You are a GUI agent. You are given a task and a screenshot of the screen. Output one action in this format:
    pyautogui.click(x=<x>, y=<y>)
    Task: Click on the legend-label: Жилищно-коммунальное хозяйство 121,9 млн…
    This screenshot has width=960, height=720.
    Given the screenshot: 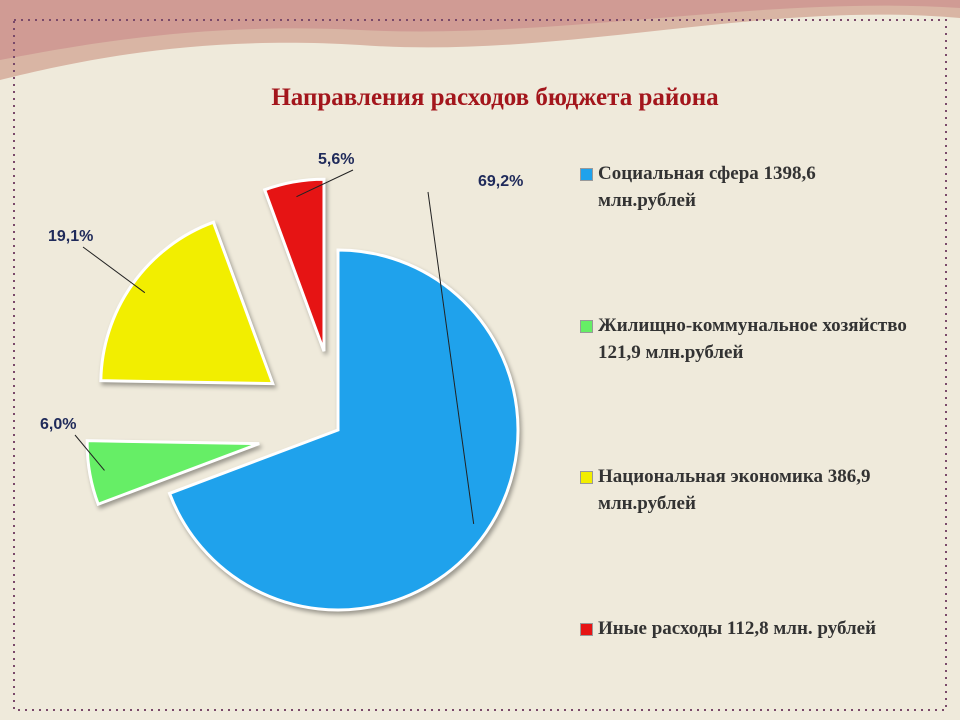 What is the action you would take?
    pyautogui.click(x=752, y=339)
    